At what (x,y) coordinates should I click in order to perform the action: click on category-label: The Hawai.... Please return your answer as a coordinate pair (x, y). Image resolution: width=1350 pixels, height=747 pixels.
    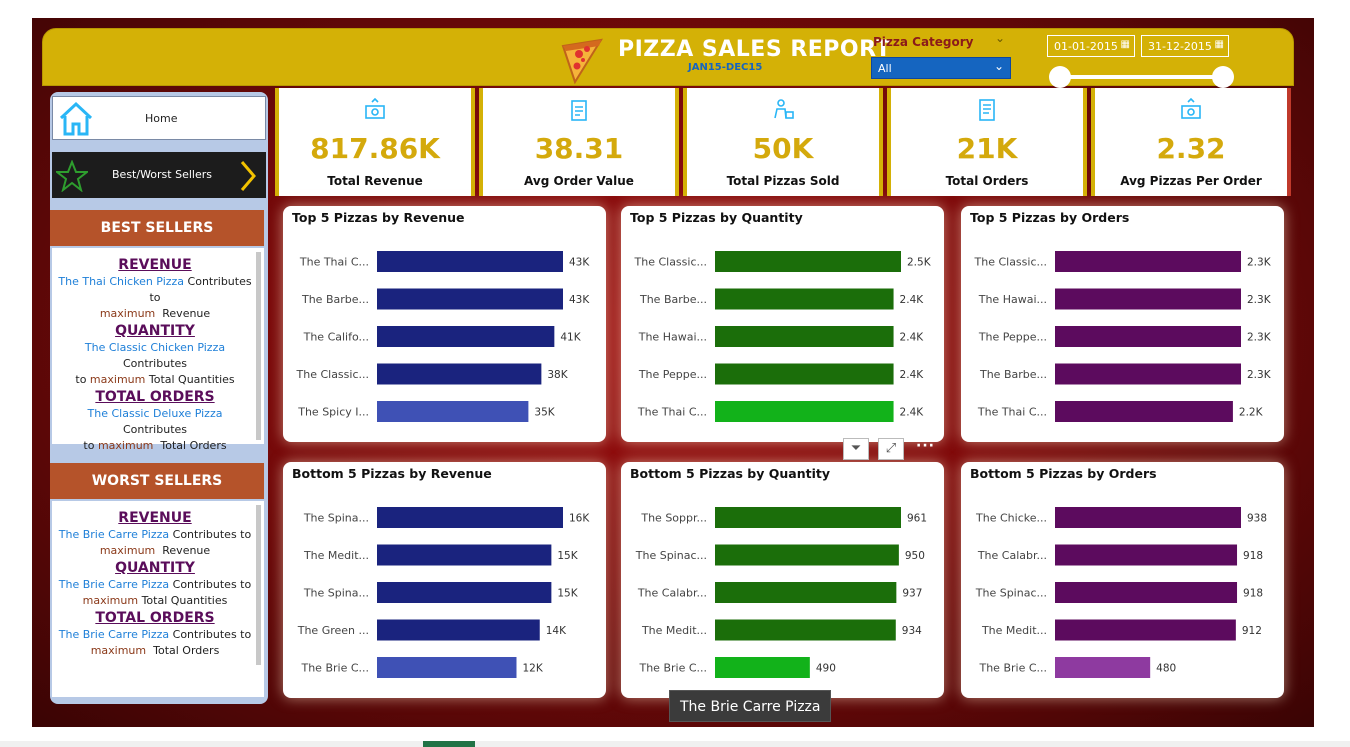
    Looking at the image, I should click on (672, 337).